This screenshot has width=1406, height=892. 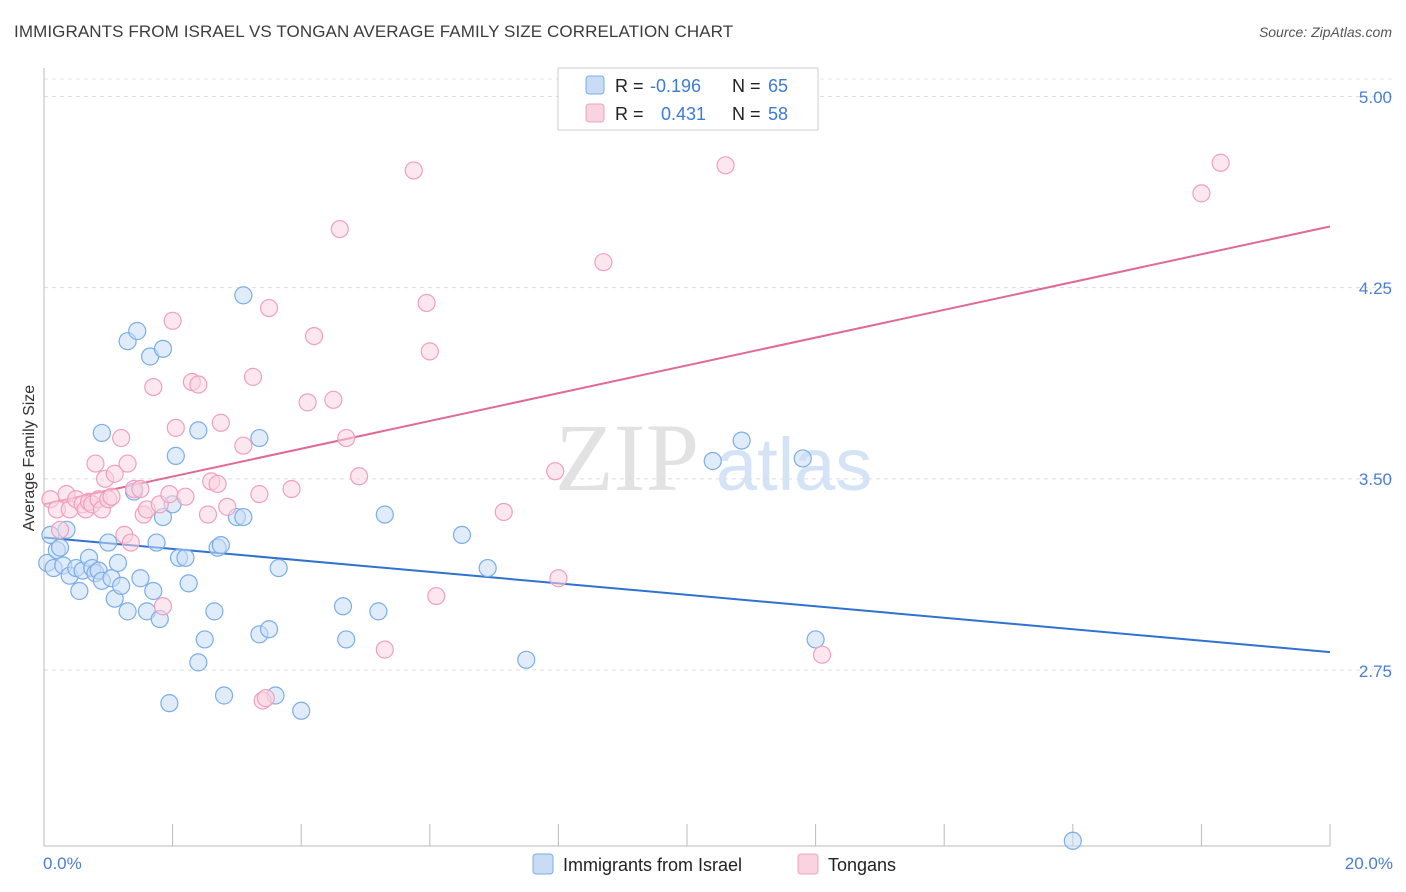 I want to click on y-tick-label: 5.00, so click(x=1375, y=97).